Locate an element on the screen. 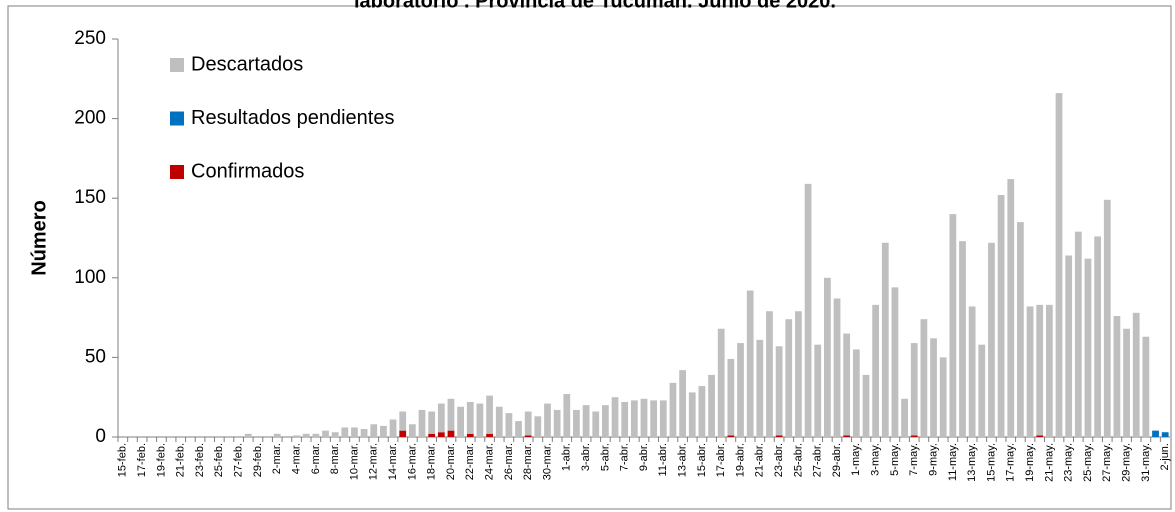  x-tick-label: 17-feb. is located at coordinates (142, 460).